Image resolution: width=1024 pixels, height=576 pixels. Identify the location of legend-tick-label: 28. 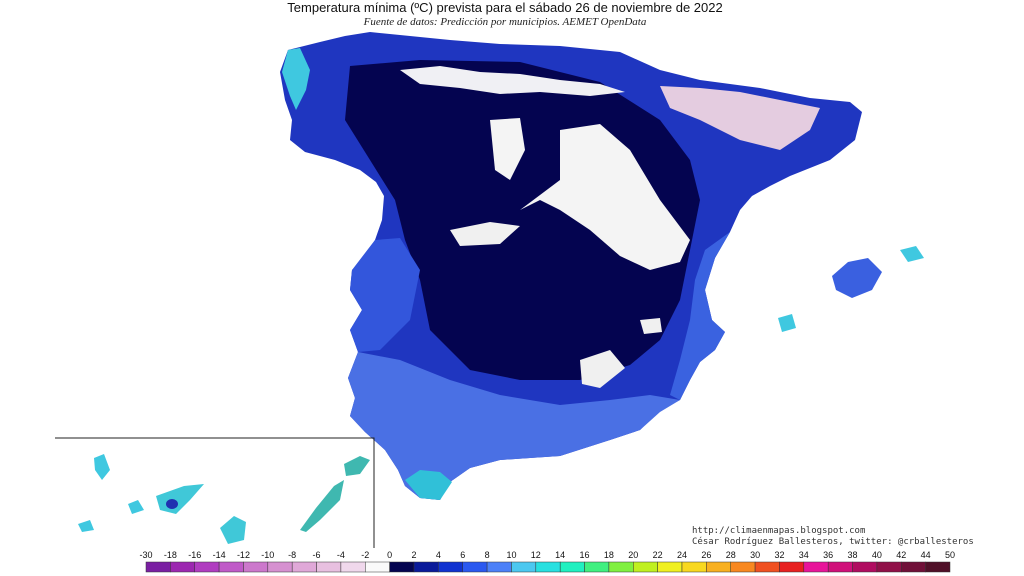
(731, 555).